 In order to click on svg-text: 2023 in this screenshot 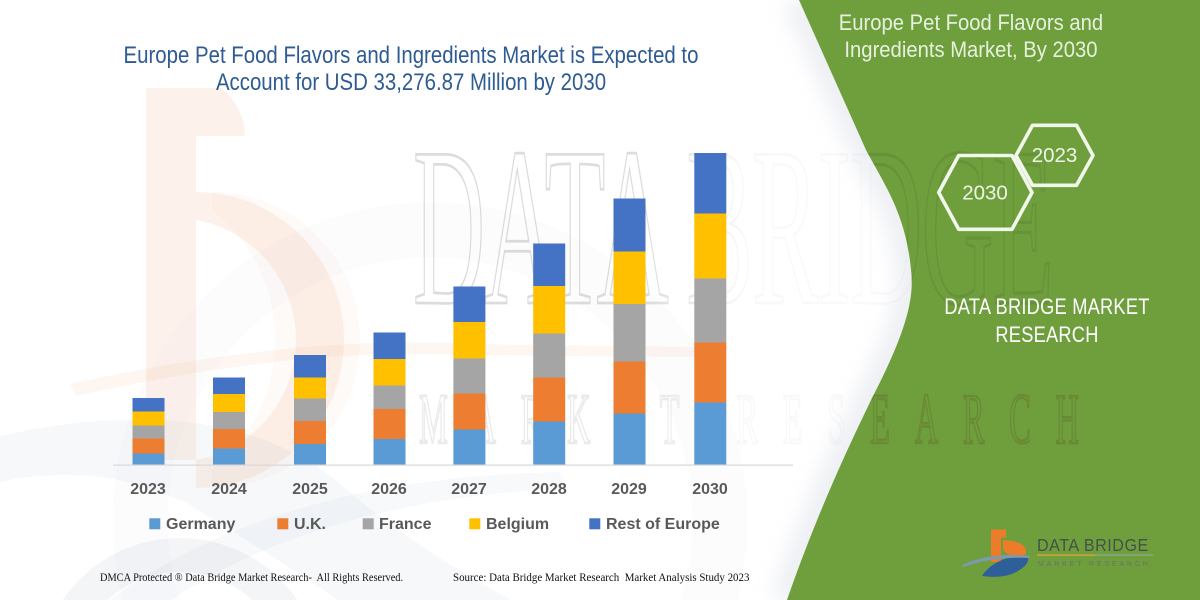, I will do `click(1055, 155)`.